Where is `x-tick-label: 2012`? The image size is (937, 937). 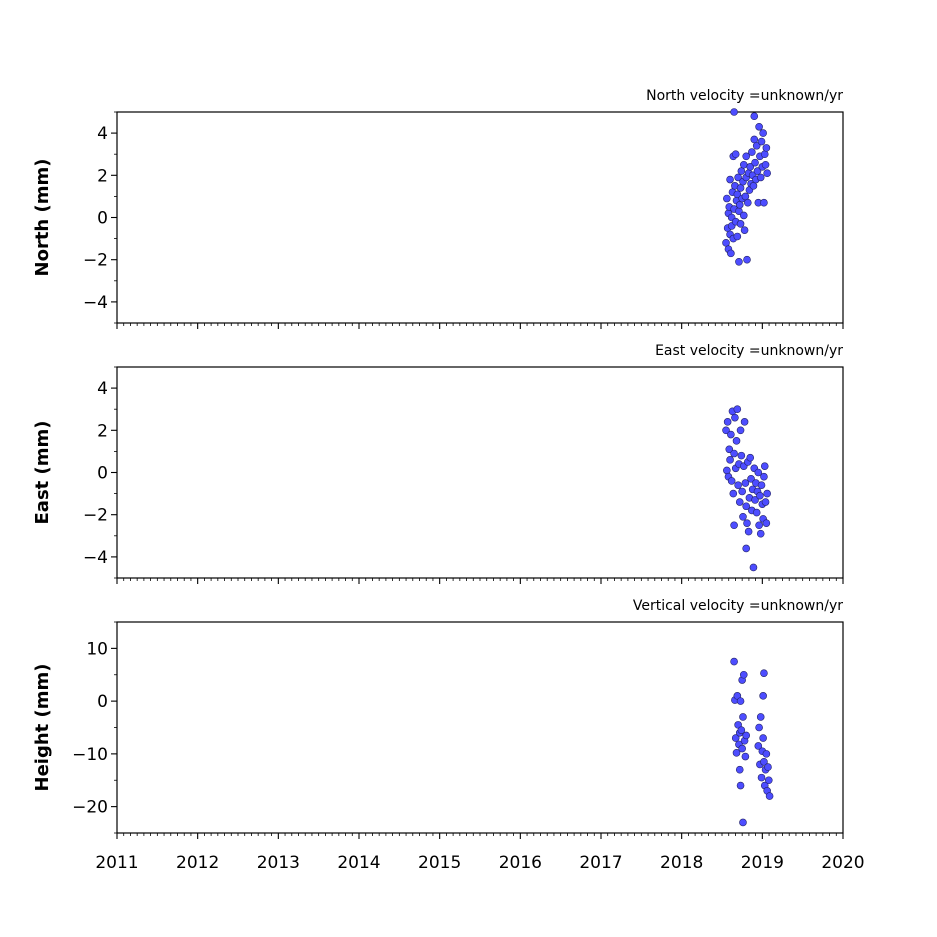
x-tick-label: 2012 is located at coordinates (197, 863).